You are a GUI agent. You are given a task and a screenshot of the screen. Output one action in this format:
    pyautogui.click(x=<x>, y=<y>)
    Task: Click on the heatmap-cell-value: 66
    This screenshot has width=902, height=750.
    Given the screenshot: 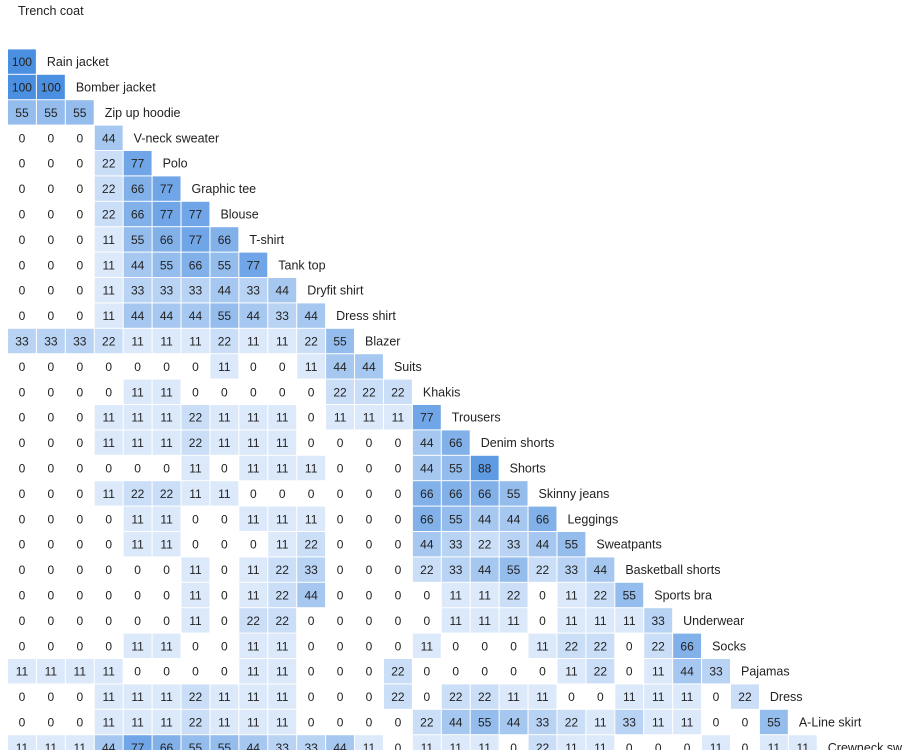 What is the action you would take?
    pyautogui.click(x=456, y=494)
    